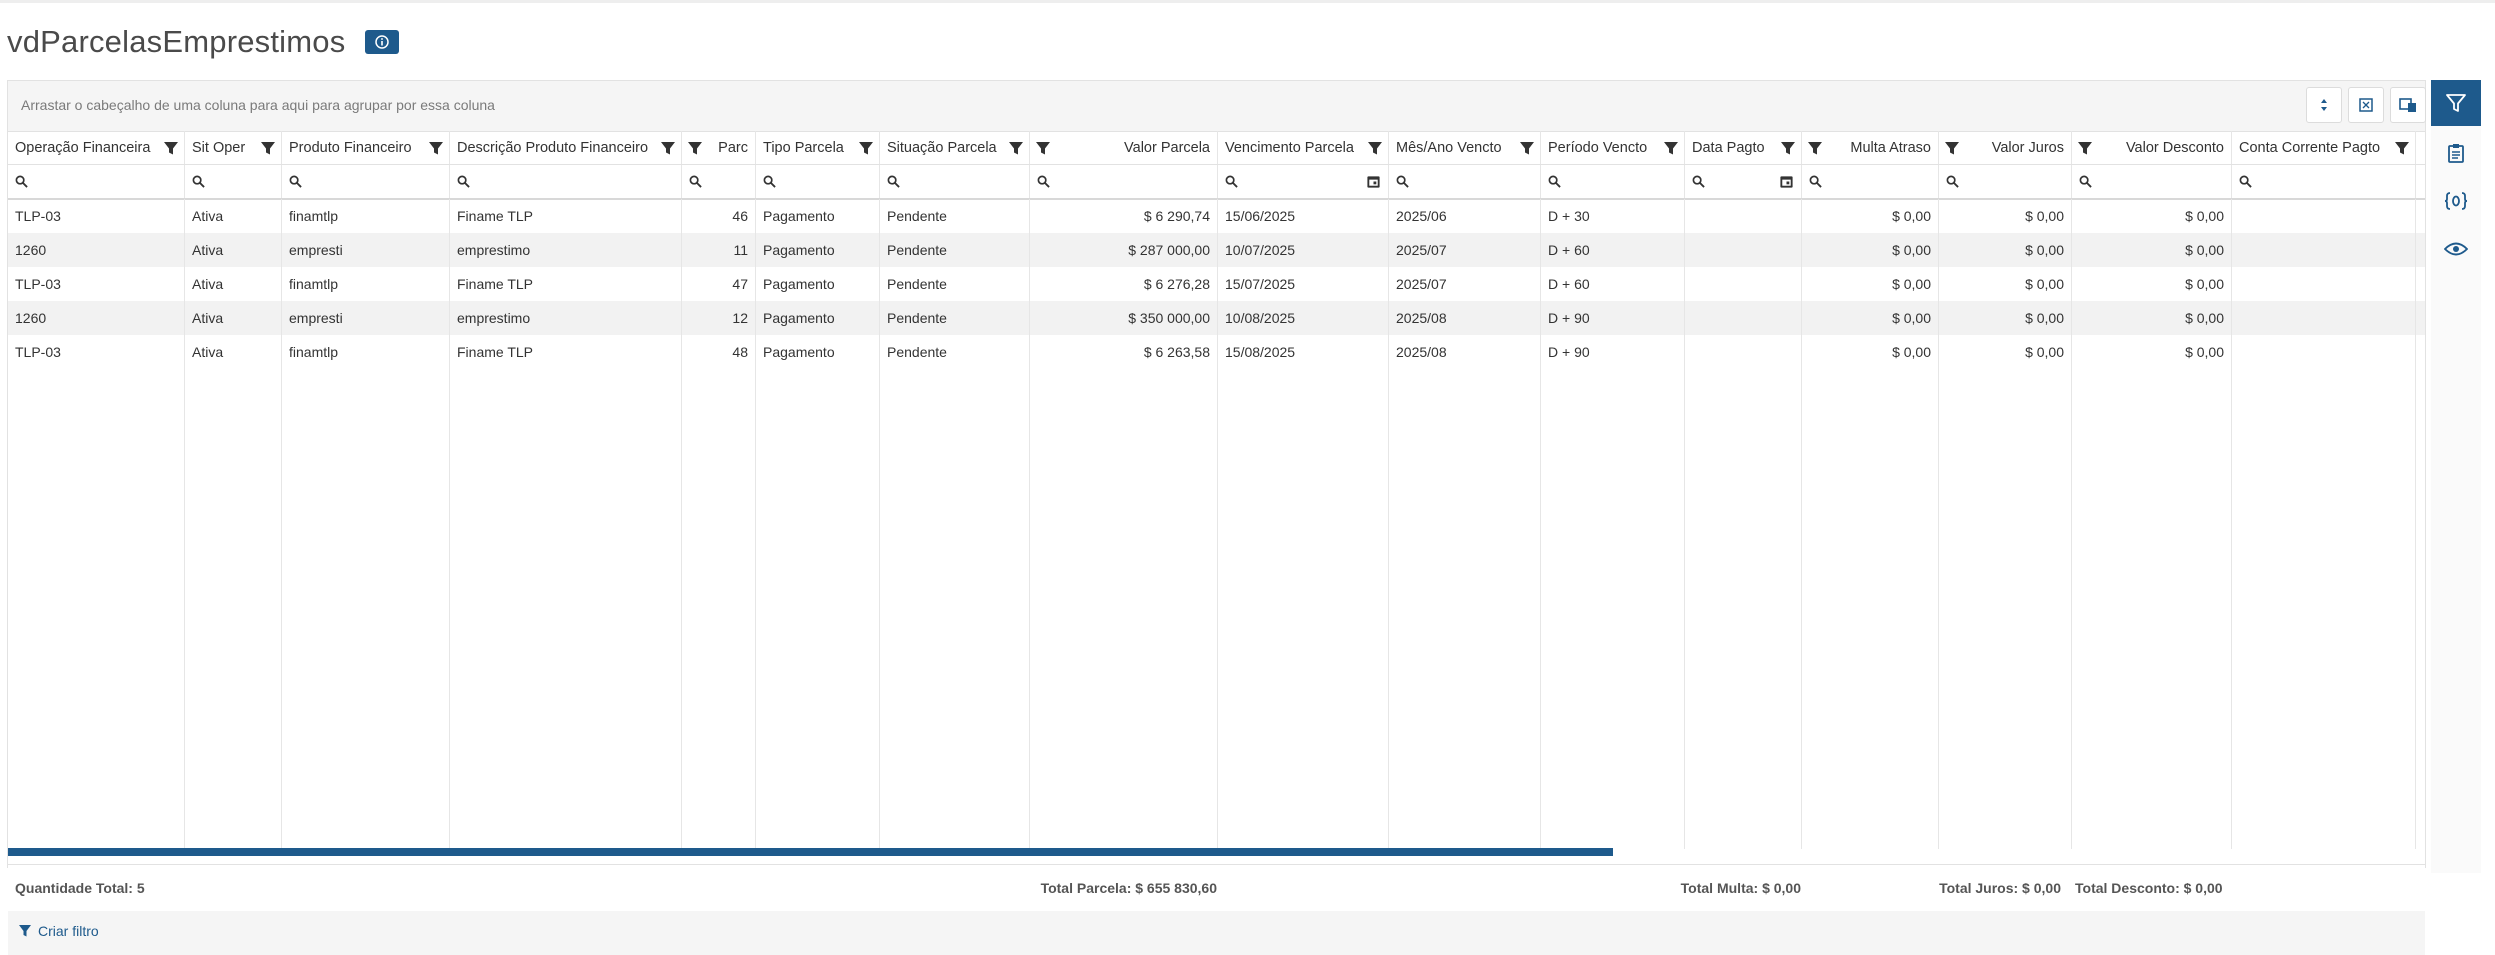 The height and width of the screenshot is (955, 2495). I want to click on column-header-produto-financeiro: Produto Financeiro, so click(366, 147).